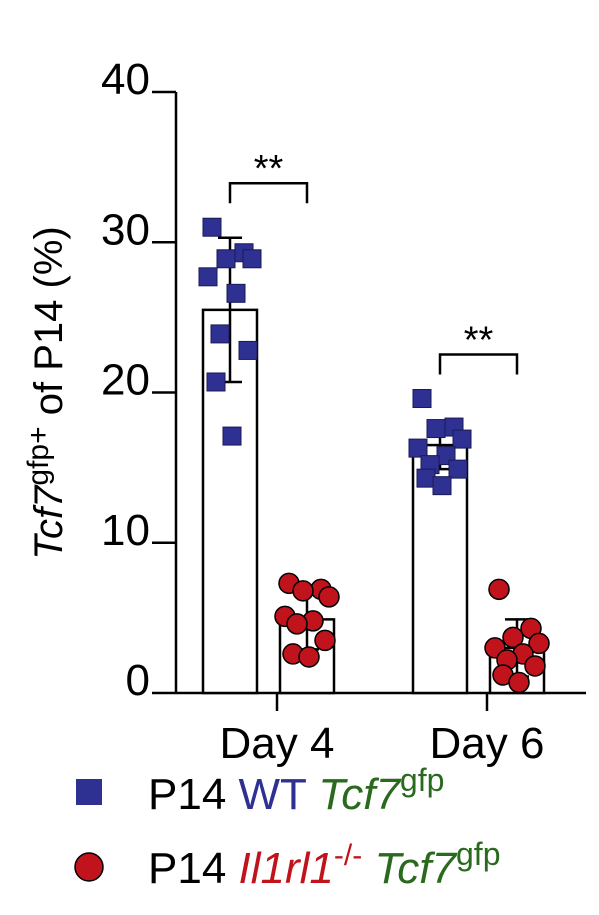 This screenshot has width=599, height=915. What do you see at coordinates (89, 792) in the screenshot?
I see `legend-marker-square` at bounding box center [89, 792].